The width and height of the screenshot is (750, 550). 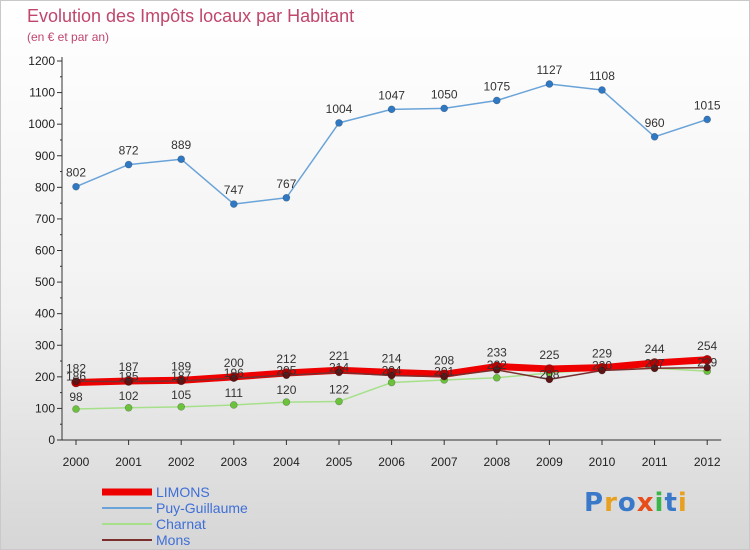 What do you see at coordinates (45, 314) in the screenshot?
I see `y-tick-label: 400` at bounding box center [45, 314].